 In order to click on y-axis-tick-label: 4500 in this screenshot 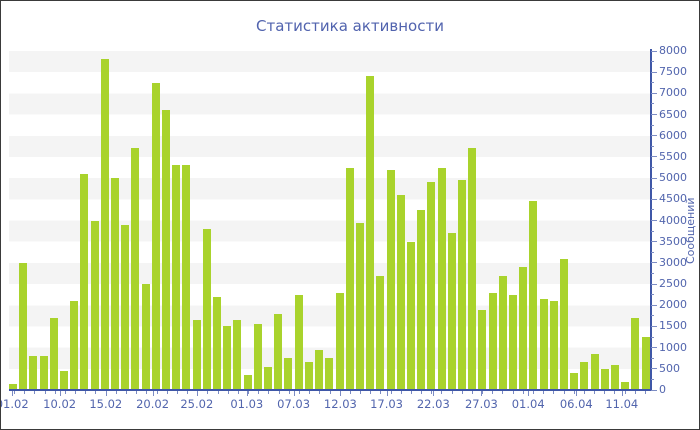, I will do `click(673, 199)`.